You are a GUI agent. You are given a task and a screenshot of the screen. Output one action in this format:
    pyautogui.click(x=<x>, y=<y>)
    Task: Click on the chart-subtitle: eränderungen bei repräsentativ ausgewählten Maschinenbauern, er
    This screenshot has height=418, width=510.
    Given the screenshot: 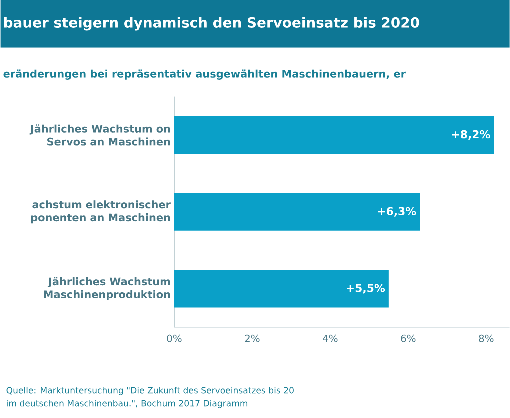 What is the action you would take?
    pyautogui.click(x=205, y=75)
    